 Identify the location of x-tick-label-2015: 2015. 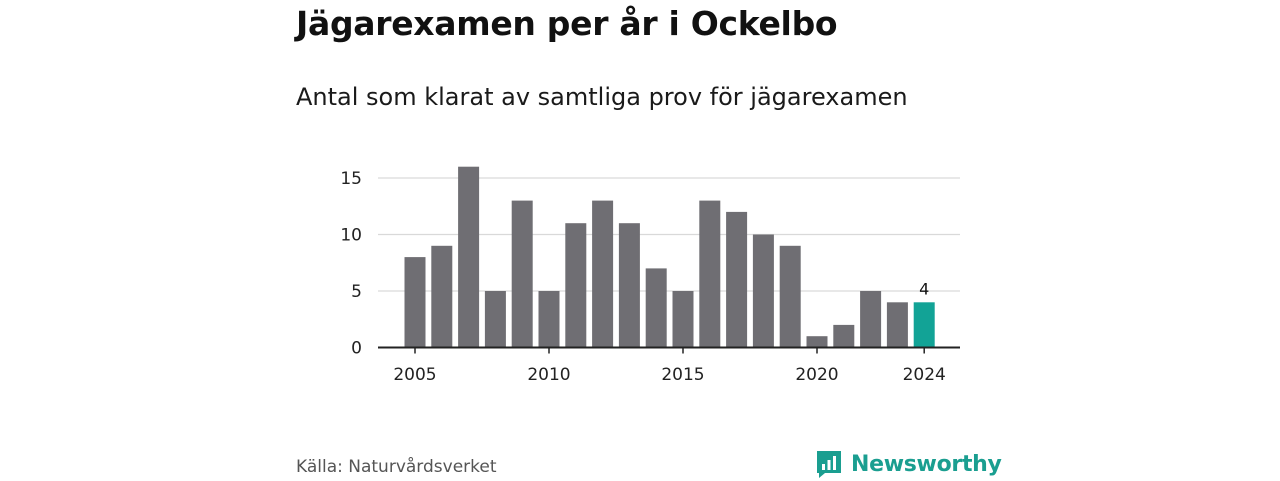
(682, 375).